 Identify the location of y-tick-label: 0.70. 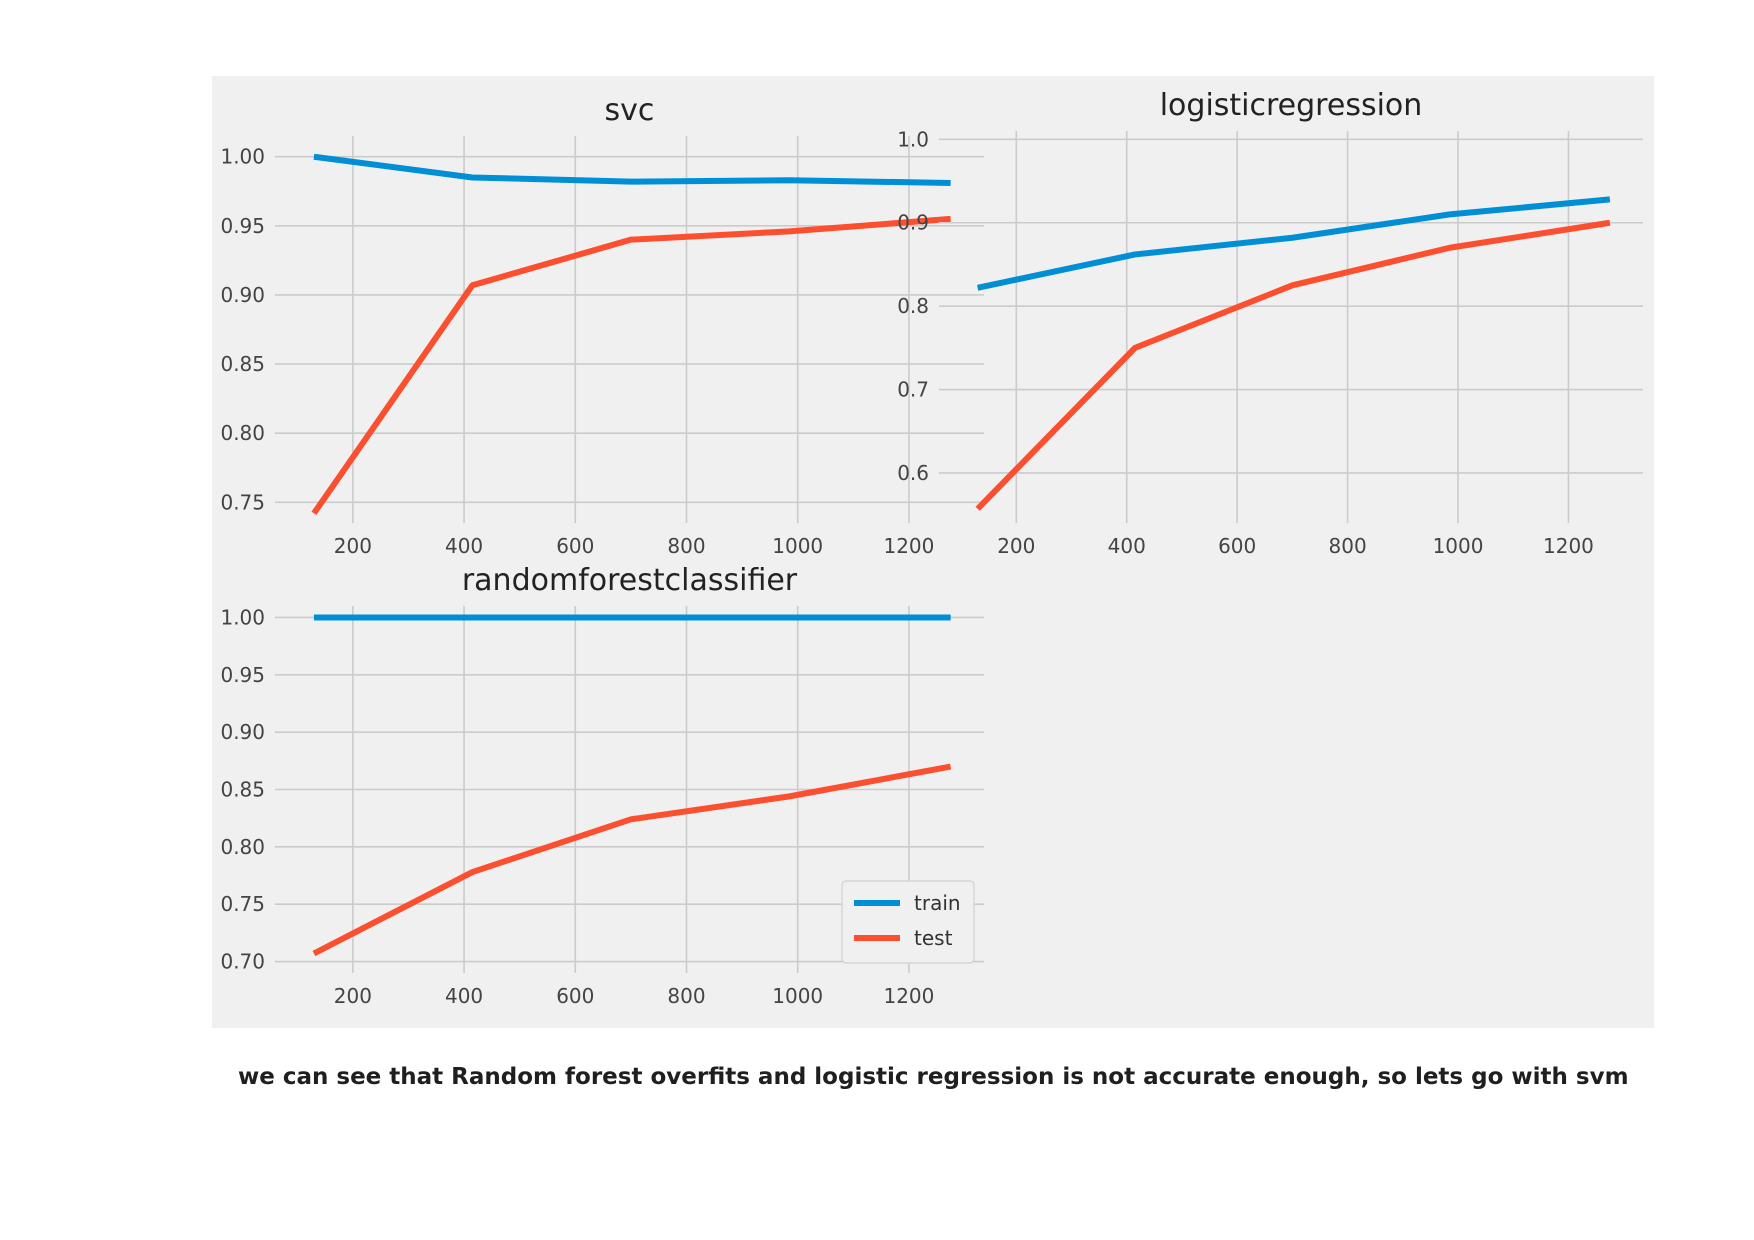
(242, 962).